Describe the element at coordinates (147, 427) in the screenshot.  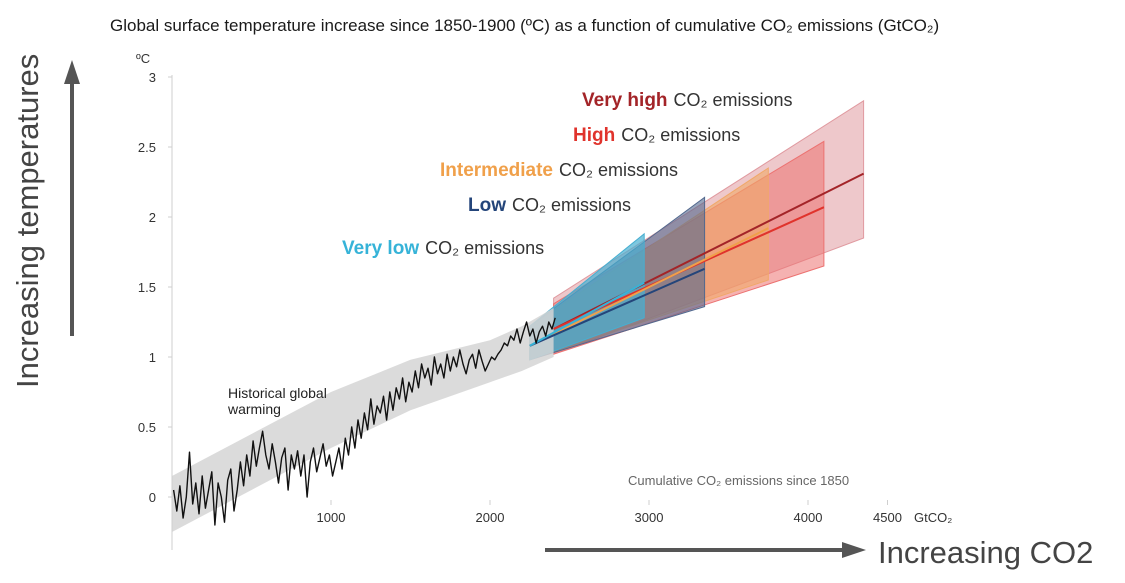
I see `y-tick-label: 0.5` at that location.